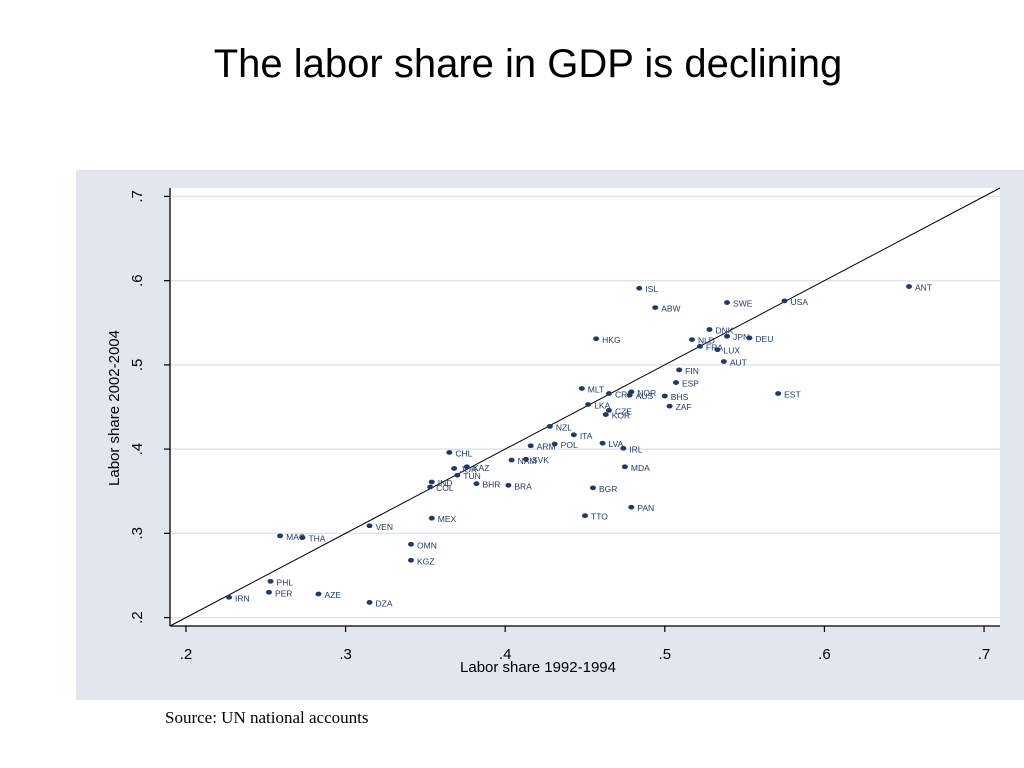  Describe the element at coordinates (669, 406) in the screenshot. I see `point-zaf` at that location.